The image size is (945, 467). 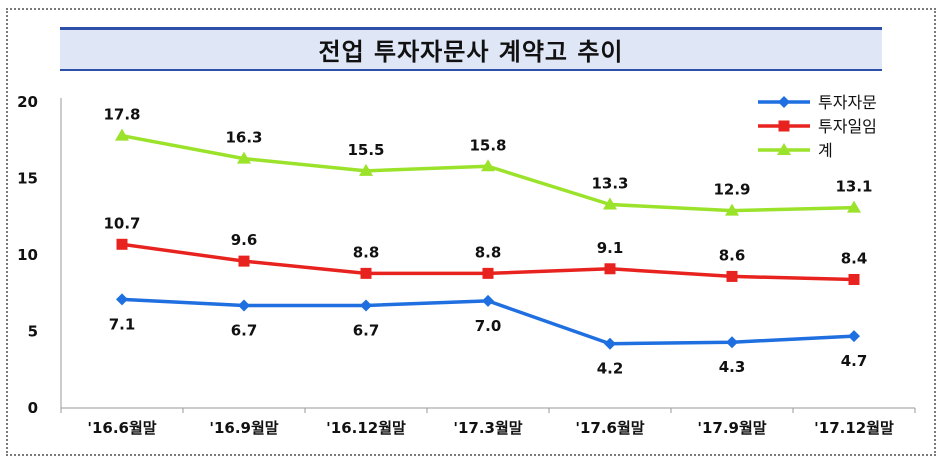 I want to click on data-label: 17.8, so click(x=121, y=115).